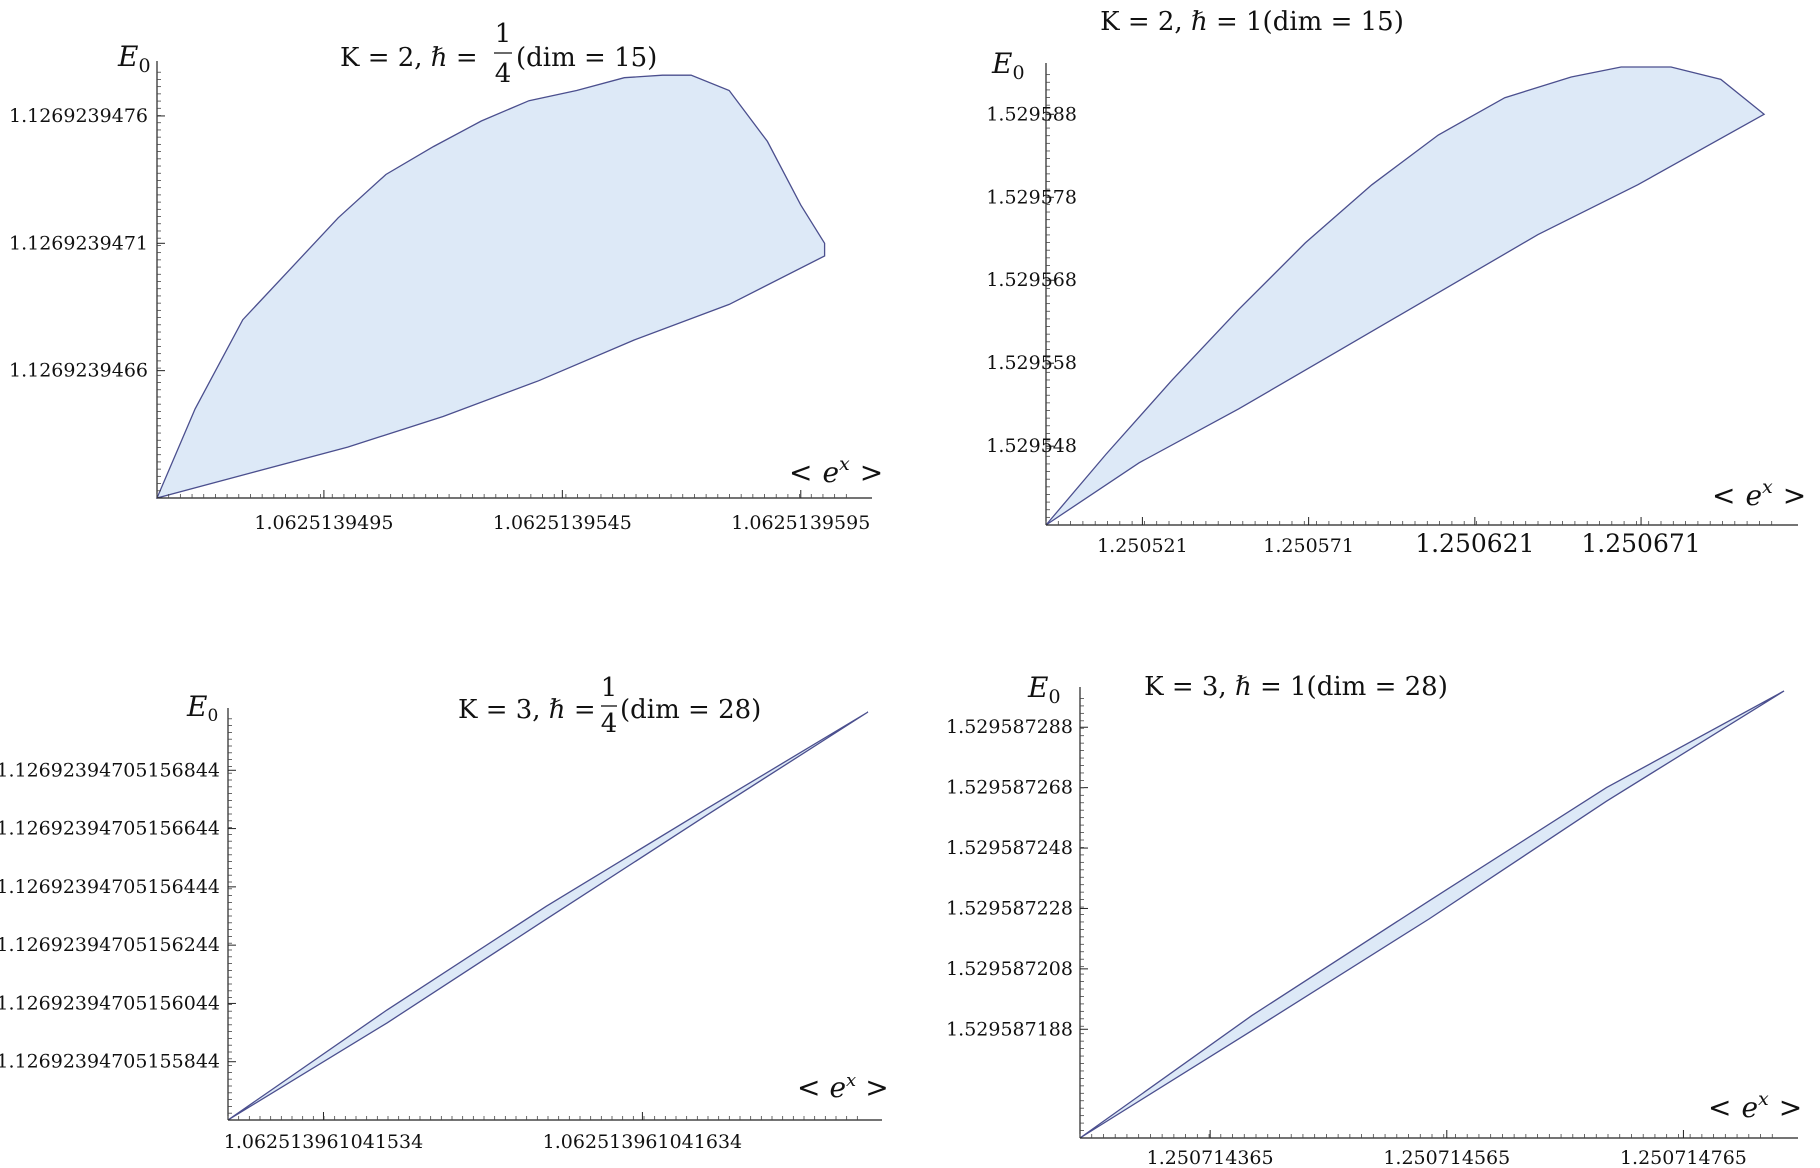  I want to click on x-tick-label: 1.250521, so click(1142, 546).